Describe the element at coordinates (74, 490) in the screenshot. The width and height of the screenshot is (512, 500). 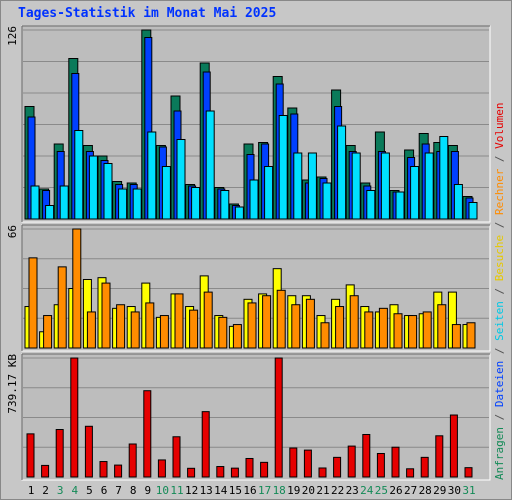
I see `x-tick-label: 4` at that location.